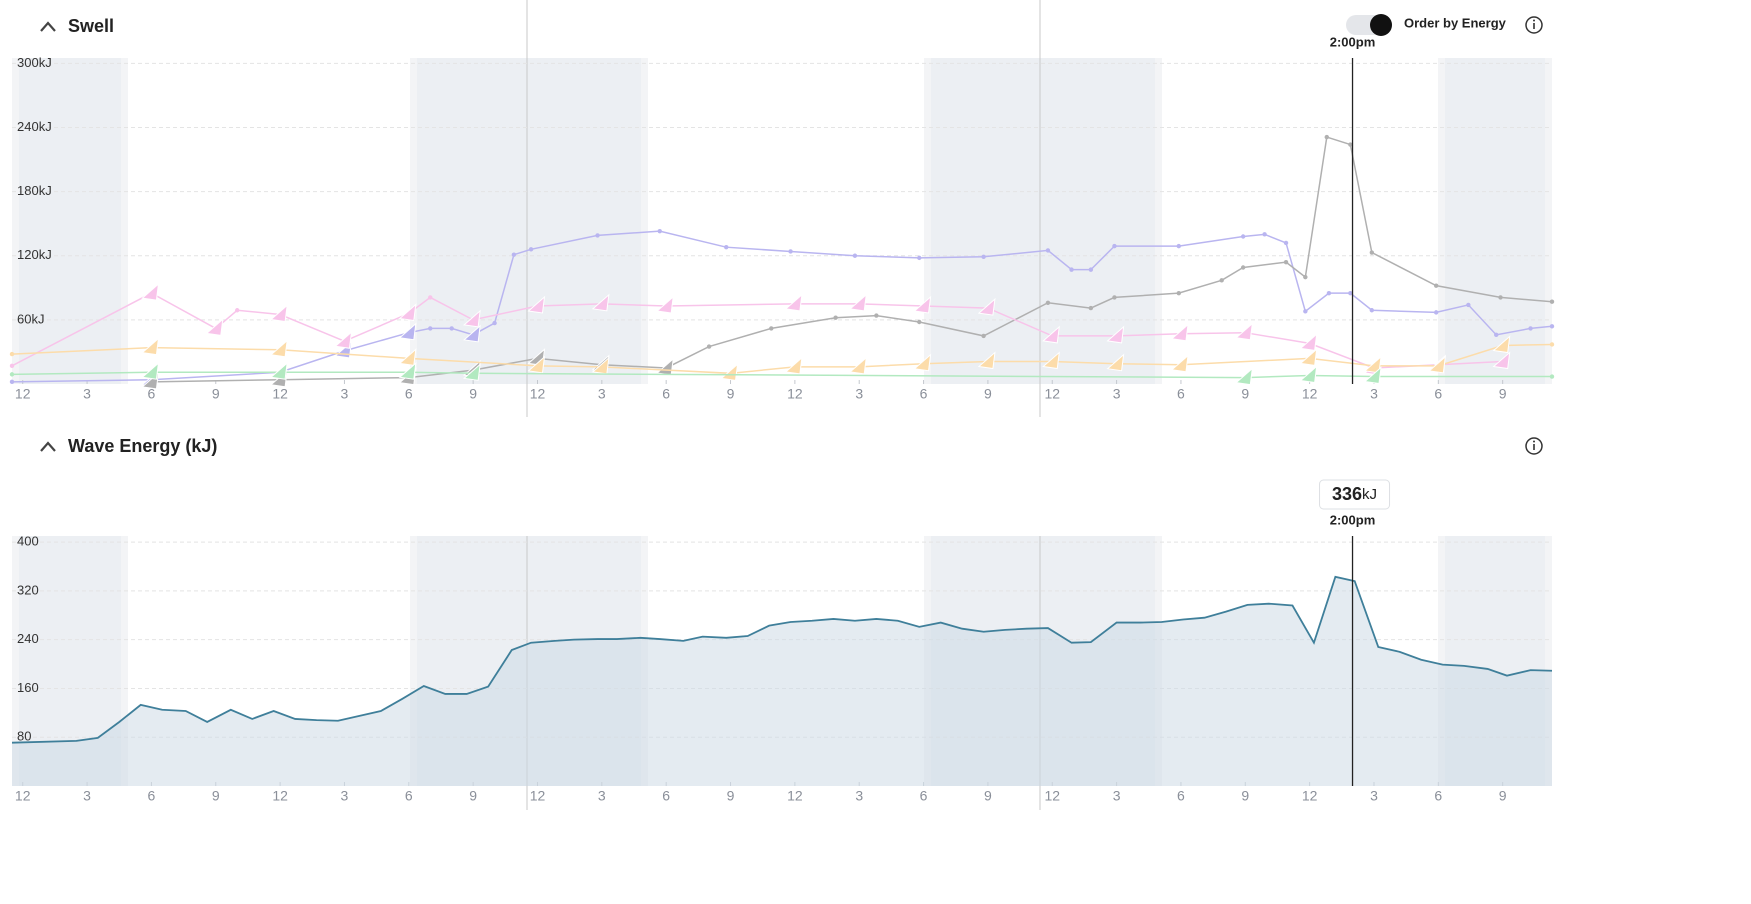  I want to click on y-tick-label: 160, so click(28, 687).